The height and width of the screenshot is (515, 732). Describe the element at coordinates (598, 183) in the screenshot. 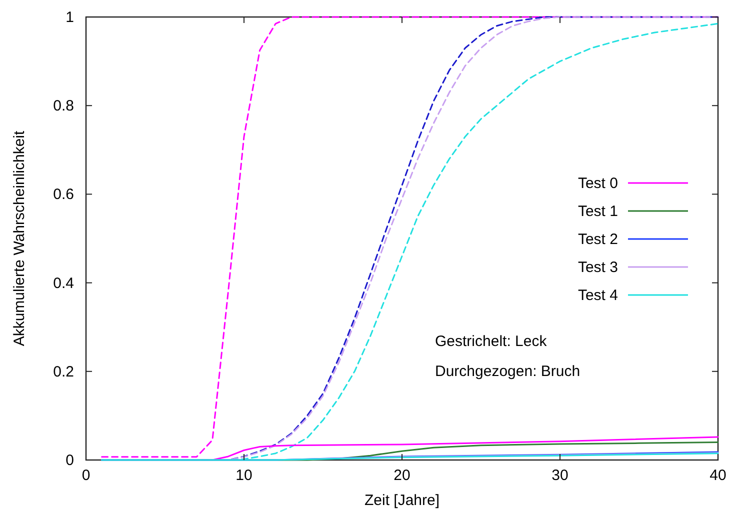

I see `legend-label: Test 0` at that location.